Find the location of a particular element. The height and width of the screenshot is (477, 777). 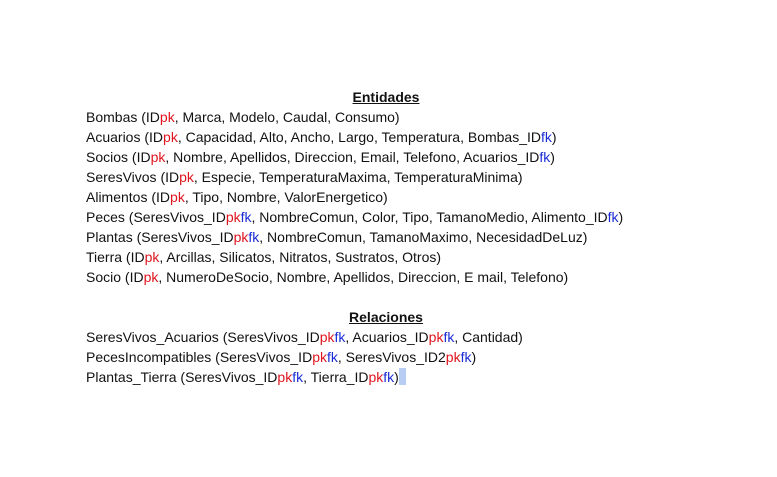

section-gap is located at coordinates (386, 297).